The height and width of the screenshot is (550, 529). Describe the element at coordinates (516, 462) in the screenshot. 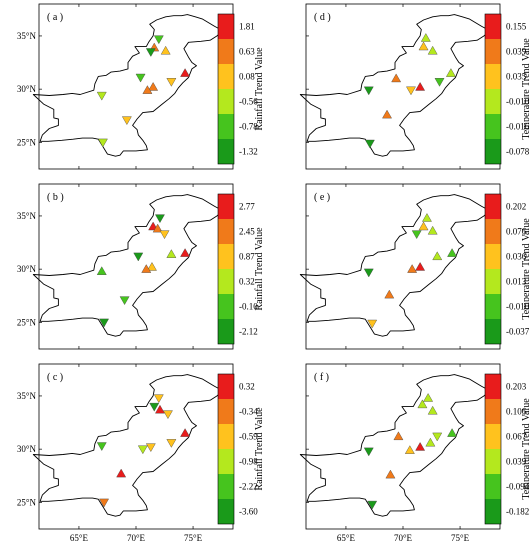

I see `colorbar-tick-label: 0.039` at that location.